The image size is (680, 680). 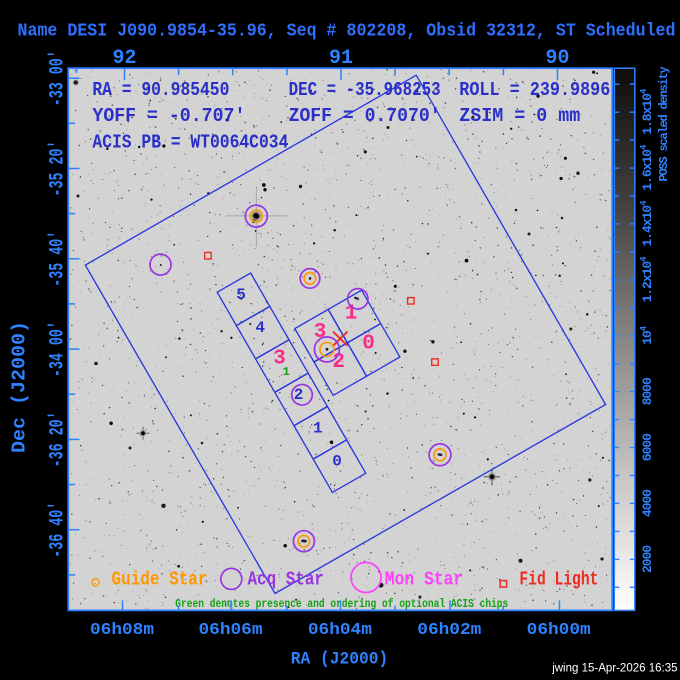 I want to click on svg-text: ZSIM = 0 mm, so click(x=519, y=116).